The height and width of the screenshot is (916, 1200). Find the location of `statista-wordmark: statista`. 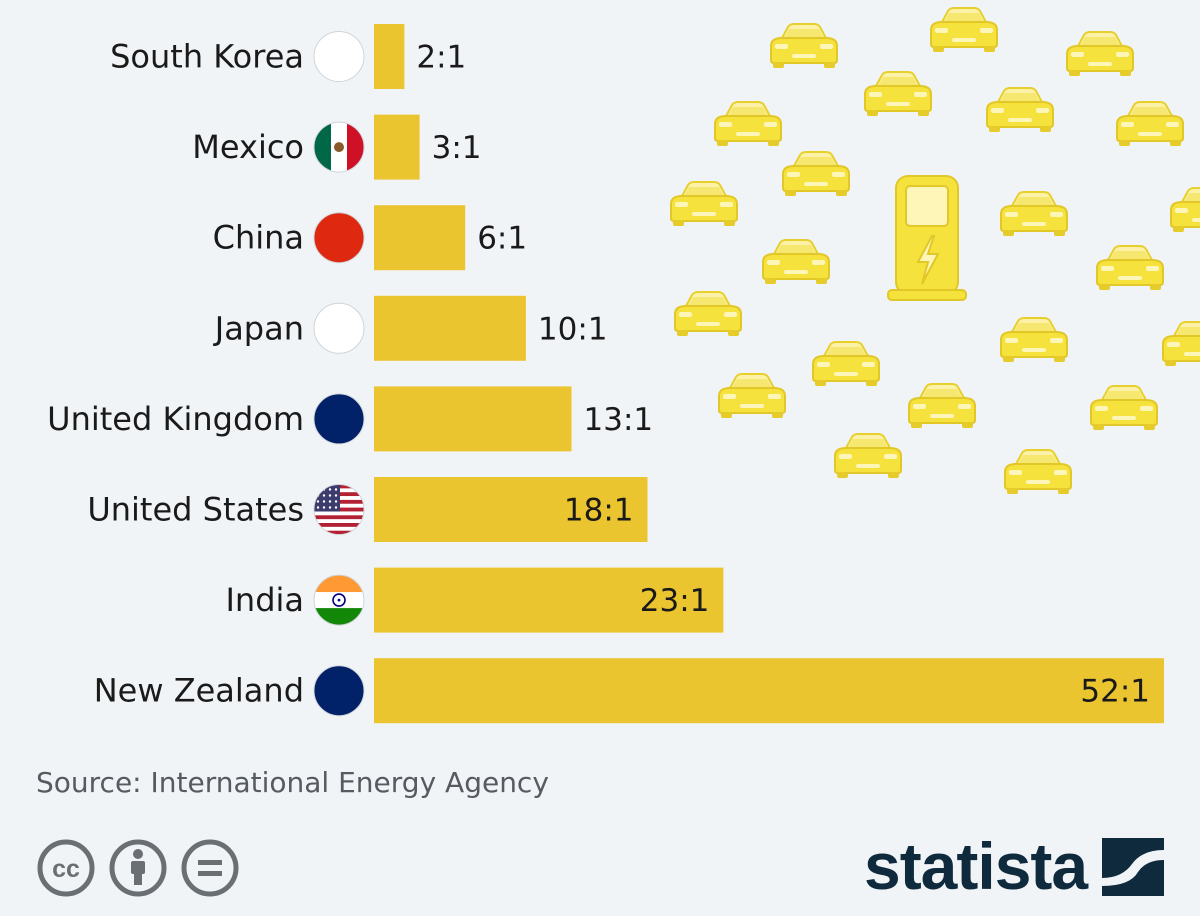

statista-wordmark: statista is located at coordinates (976, 866).